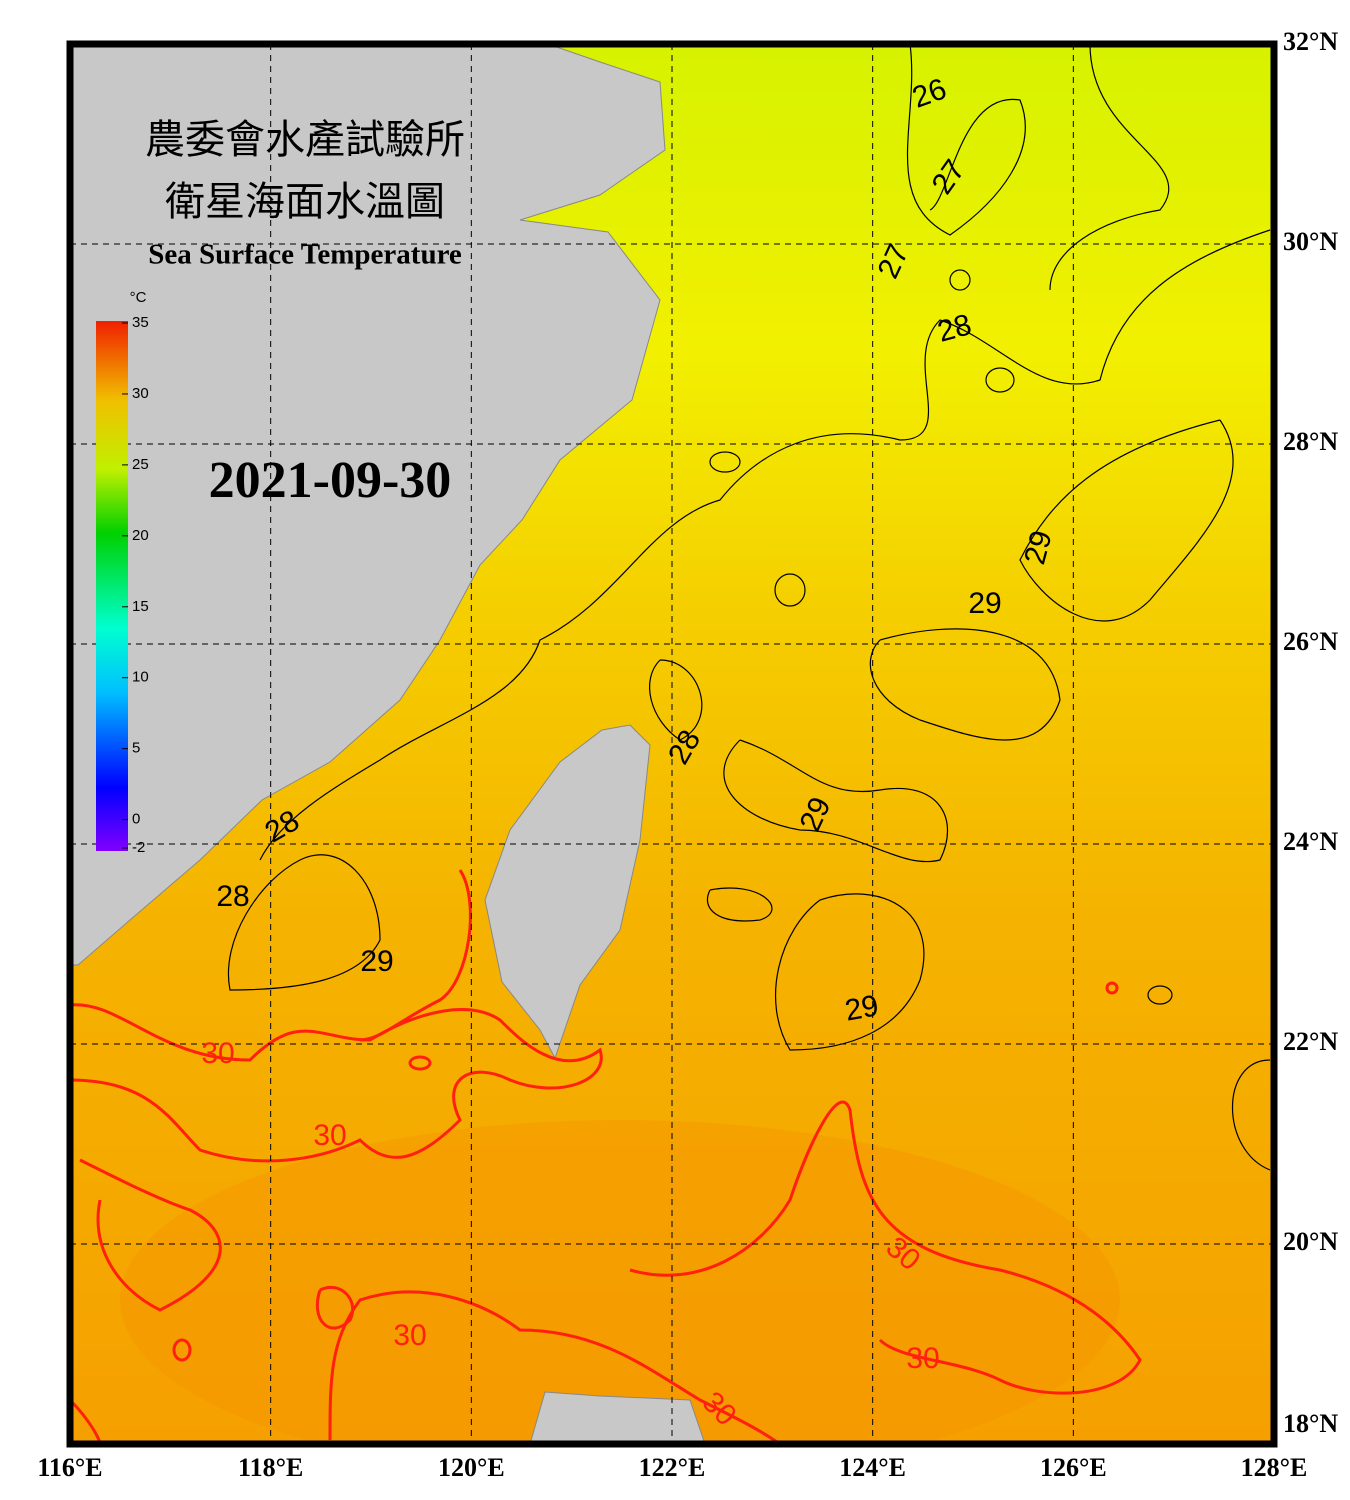  I want to click on lon-label: 124°E, so click(872, 1467).